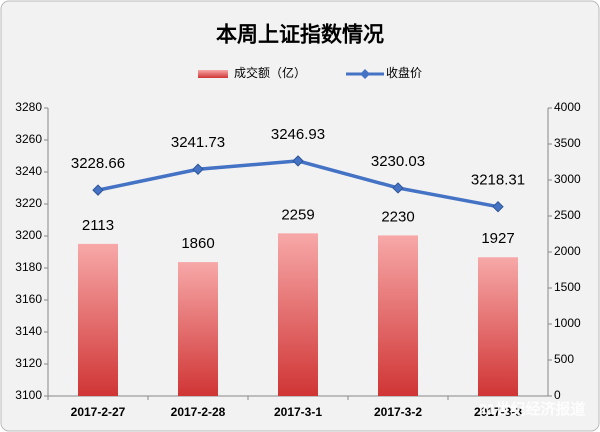  What do you see at coordinates (567, 143) in the screenshot?
I see `y2-tick-label: 3500` at bounding box center [567, 143].